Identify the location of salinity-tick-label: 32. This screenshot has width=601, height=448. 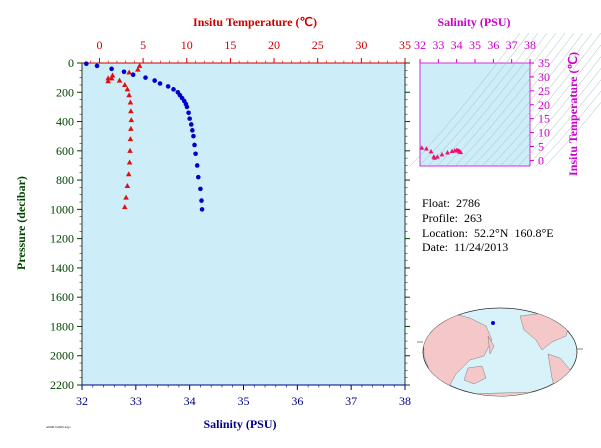
(82, 401).